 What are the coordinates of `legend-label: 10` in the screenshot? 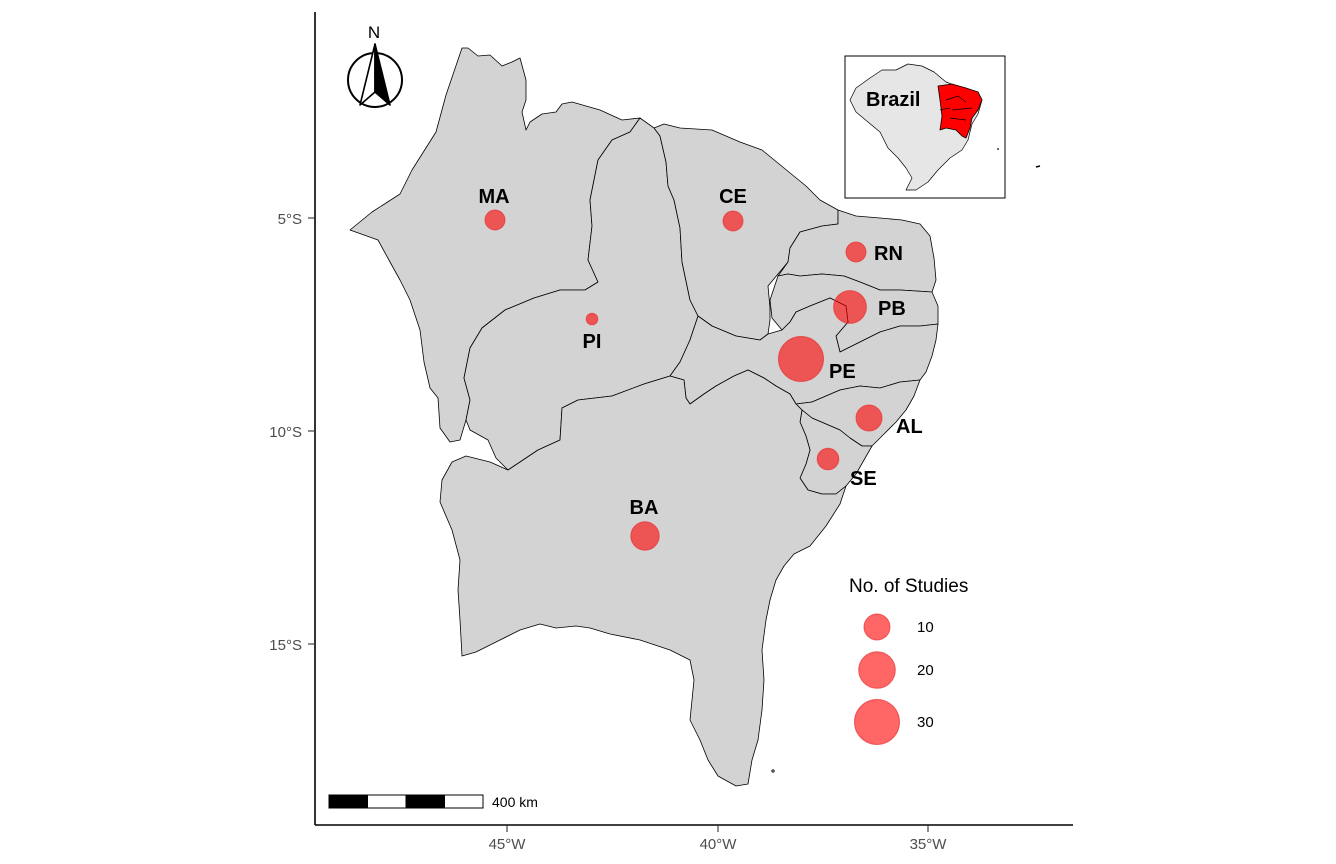 It's located at (925, 627).